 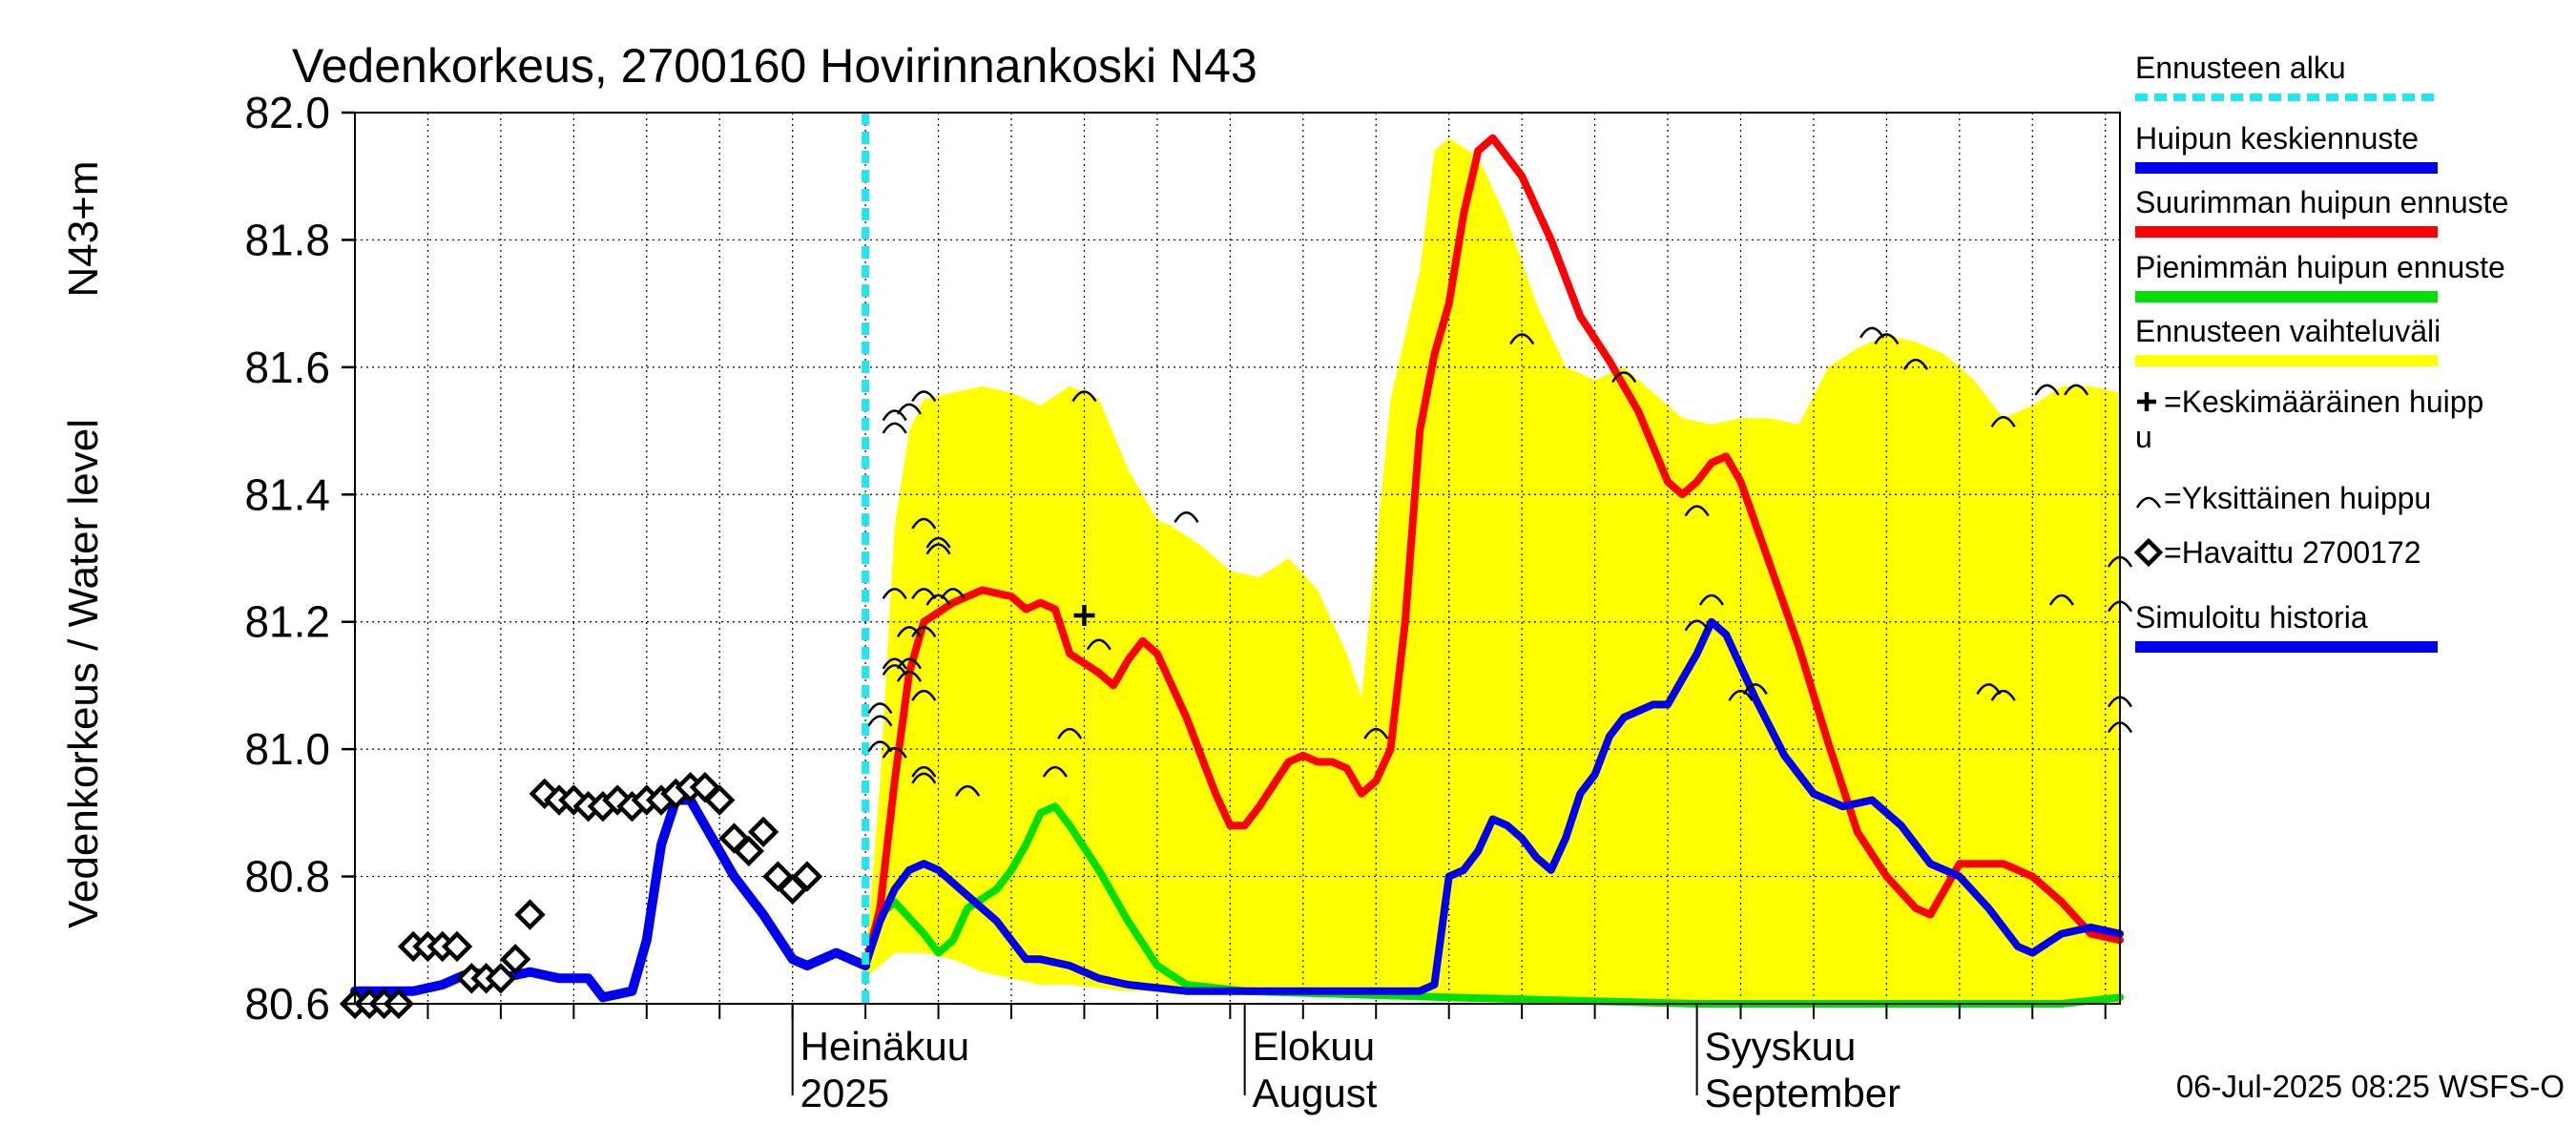 I want to click on legend-label: =Havaittu 2700172, so click(x=2292, y=553).